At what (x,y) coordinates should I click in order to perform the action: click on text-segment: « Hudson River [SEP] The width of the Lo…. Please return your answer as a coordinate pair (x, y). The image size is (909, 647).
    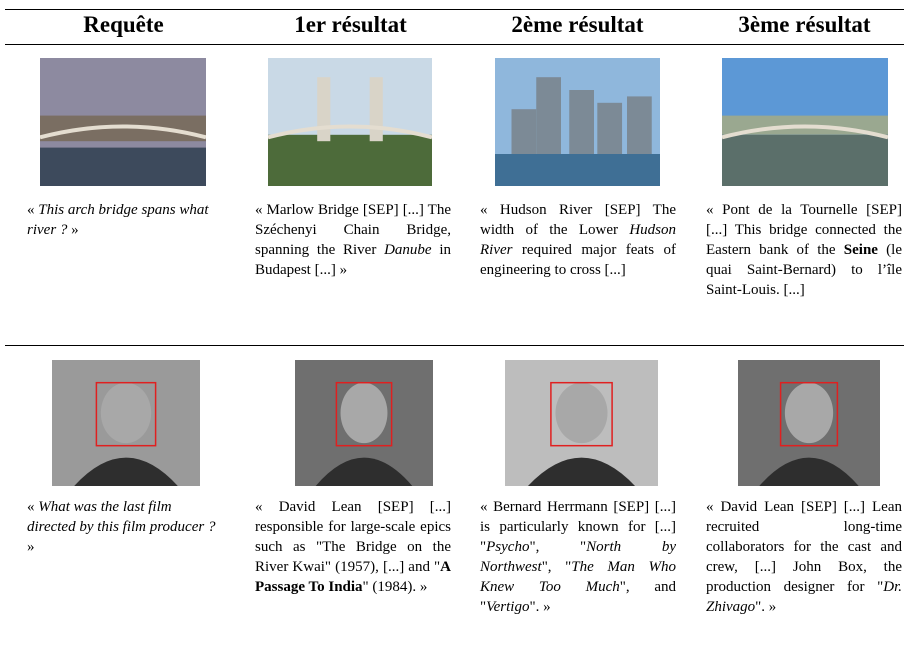
    Looking at the image, I should click on (578, 220).